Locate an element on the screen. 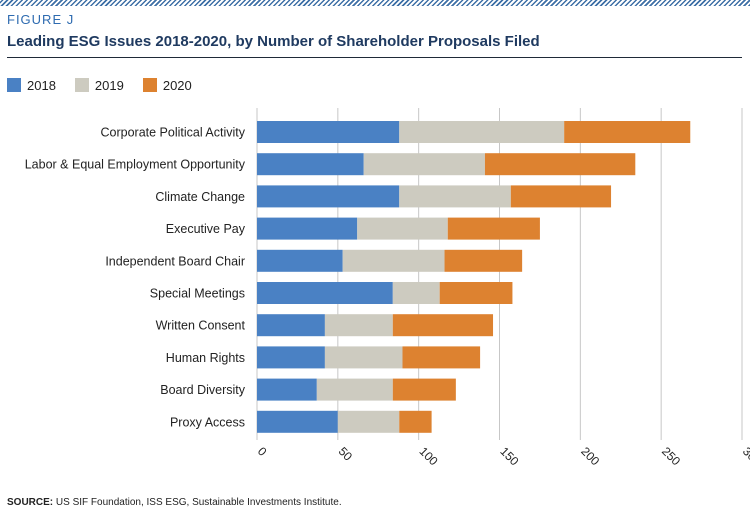 Image resolution: width=750 pixels, height=516 pixels. category-label-labor-and-equal-employment-opportunity: Labor & Equal Employment Opportunity is located at coordinates (135, 165).